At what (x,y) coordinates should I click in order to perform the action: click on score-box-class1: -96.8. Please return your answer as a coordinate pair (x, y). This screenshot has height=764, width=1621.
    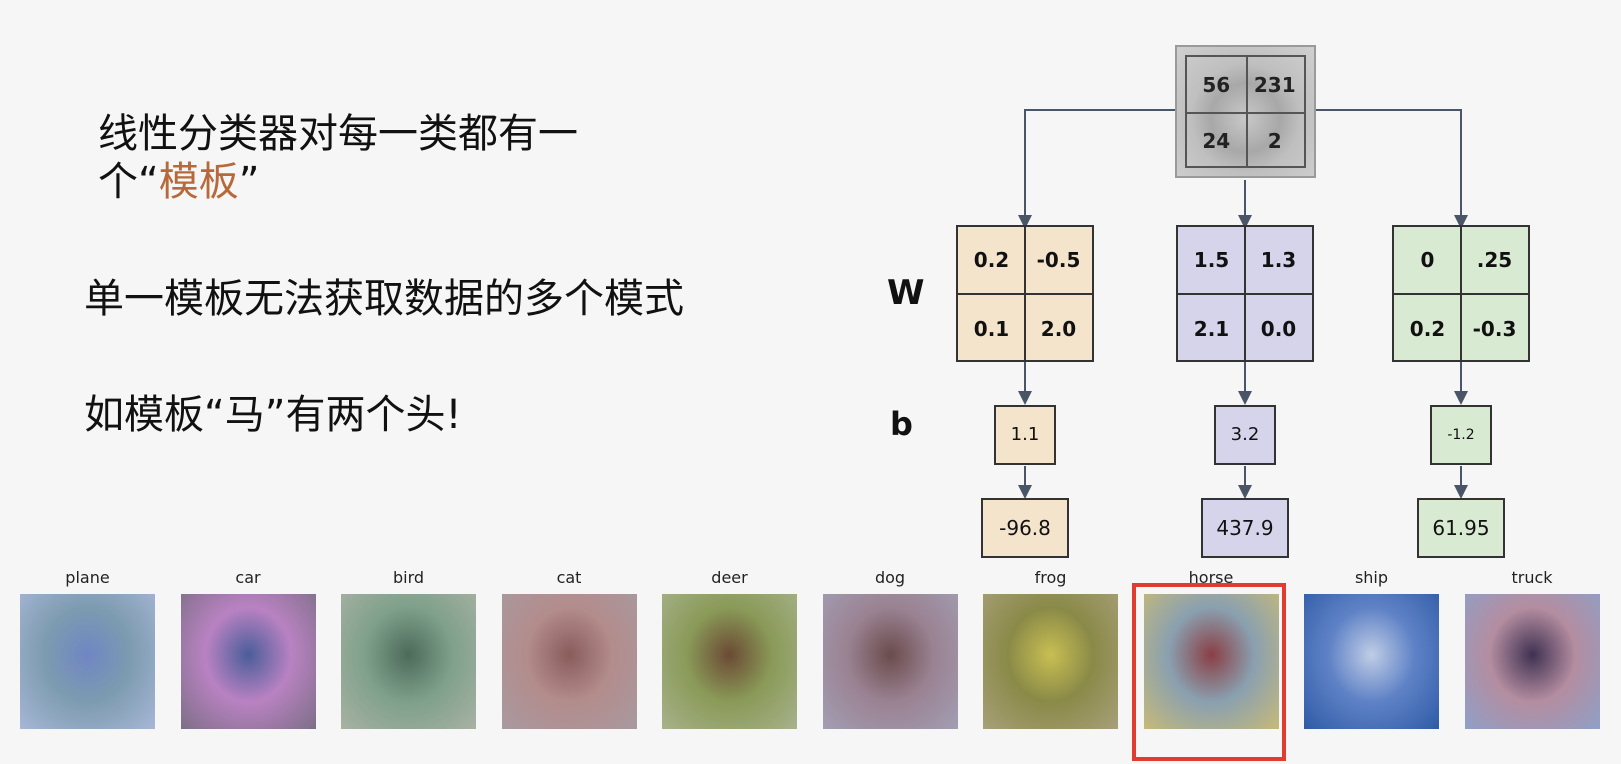
    Looking at the image, I should click on (1025, 528).